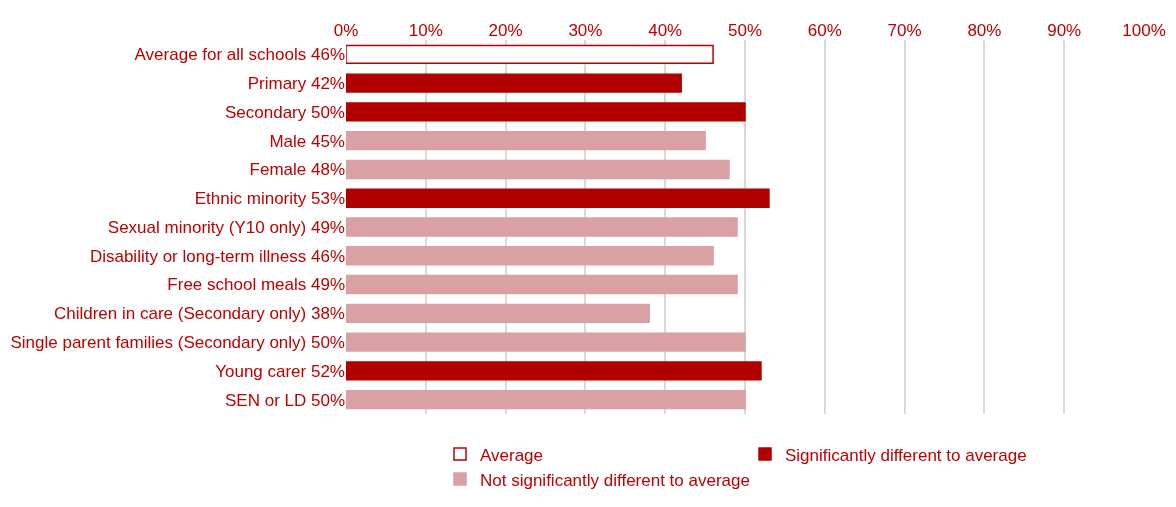  What do you see at coordinates (1144, 30) in the screenshot?
I see `x-tick-label: 100%` at bounding box center [1144, 30].